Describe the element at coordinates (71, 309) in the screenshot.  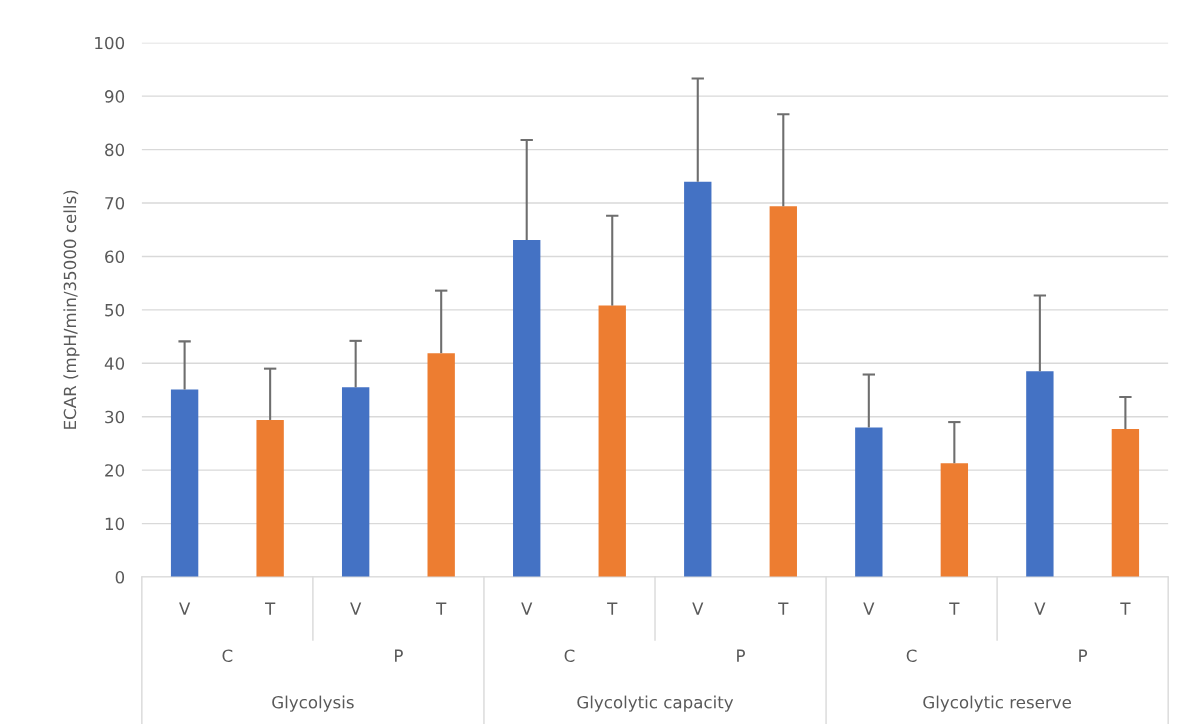
I see `y-axis-title: ECAR (mpH/min/35000 cells)` at that location.